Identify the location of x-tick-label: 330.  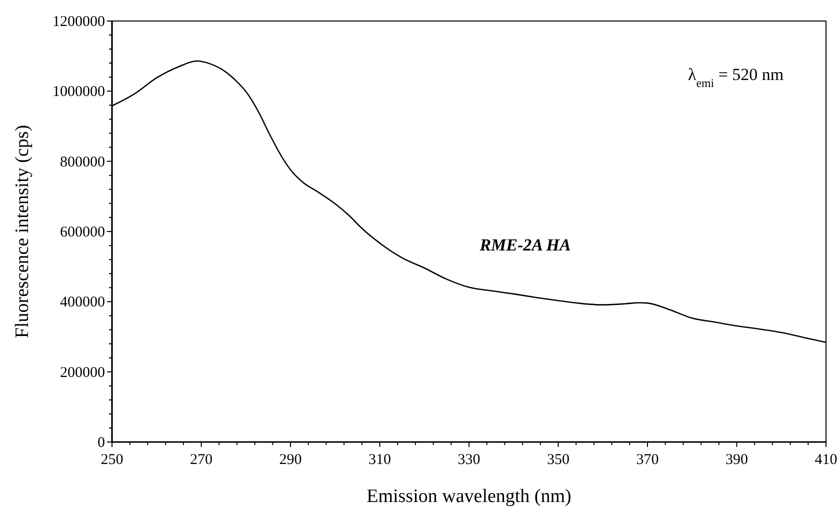
(469, 460).